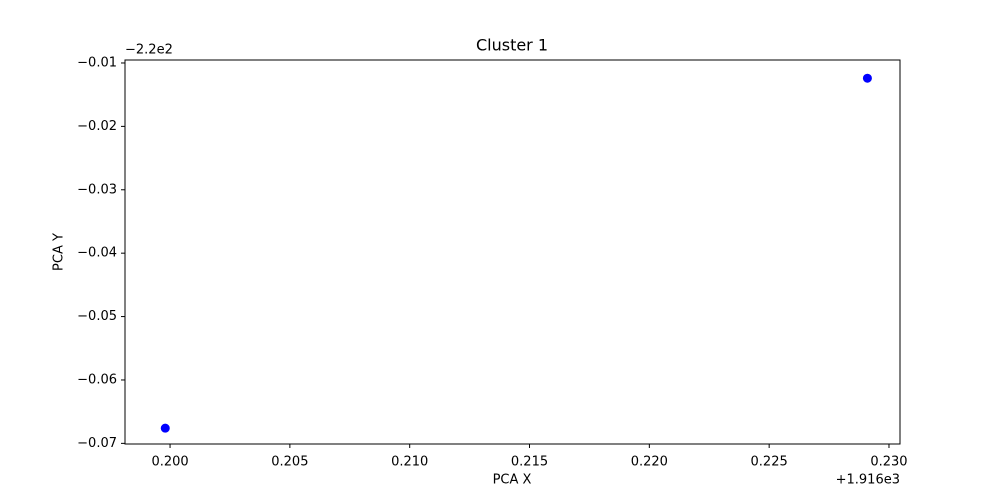 This screenshot has height=500, width=1000. What do you see at coordinates (409, 462) in the screenshot?
I see `x-tick-label: 0.210` at bounding box center [409, 462].